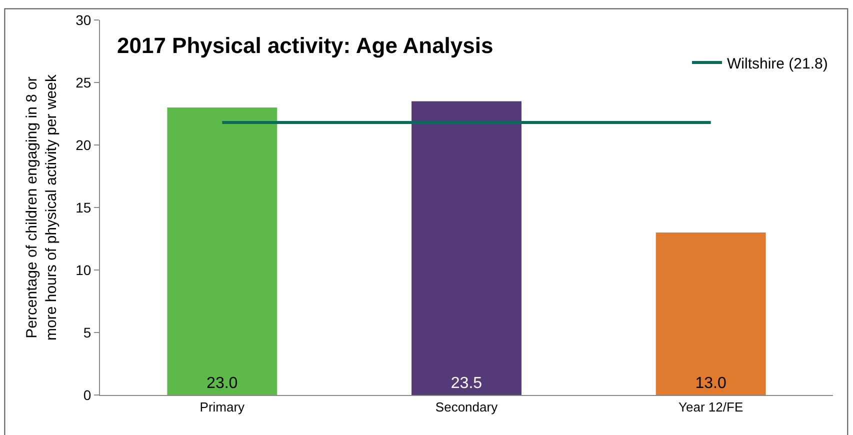 The image size is (853, 435). I want to click on y-tick-label: 0, so click(87, 394).